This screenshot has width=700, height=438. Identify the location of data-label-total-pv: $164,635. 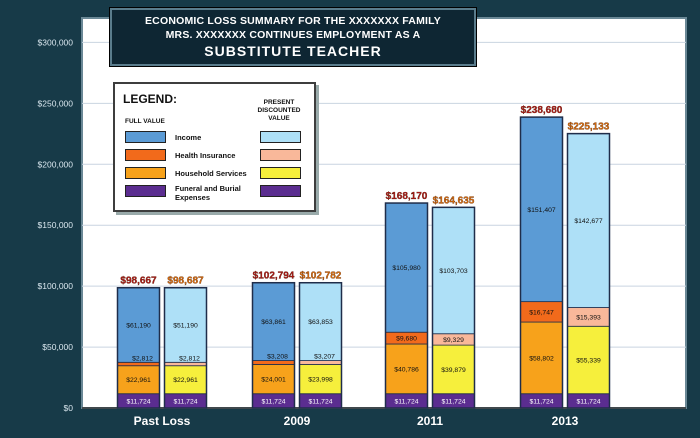
(454, 200).